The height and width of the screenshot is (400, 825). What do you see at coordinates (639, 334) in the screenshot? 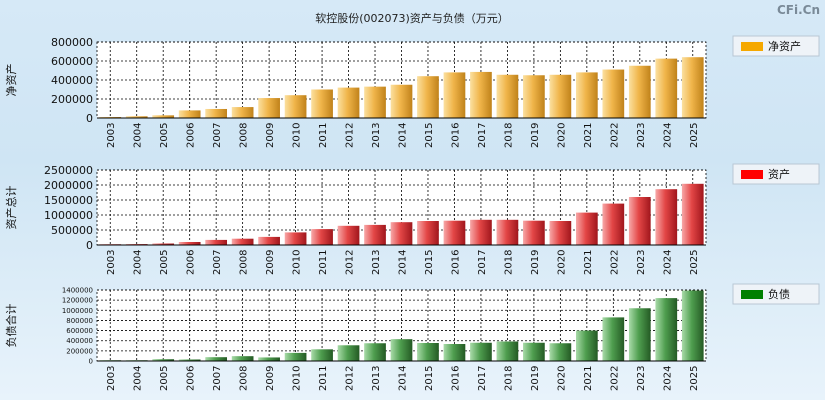
I see `bar-liabilities-2023` at bounding box center [639, 334].